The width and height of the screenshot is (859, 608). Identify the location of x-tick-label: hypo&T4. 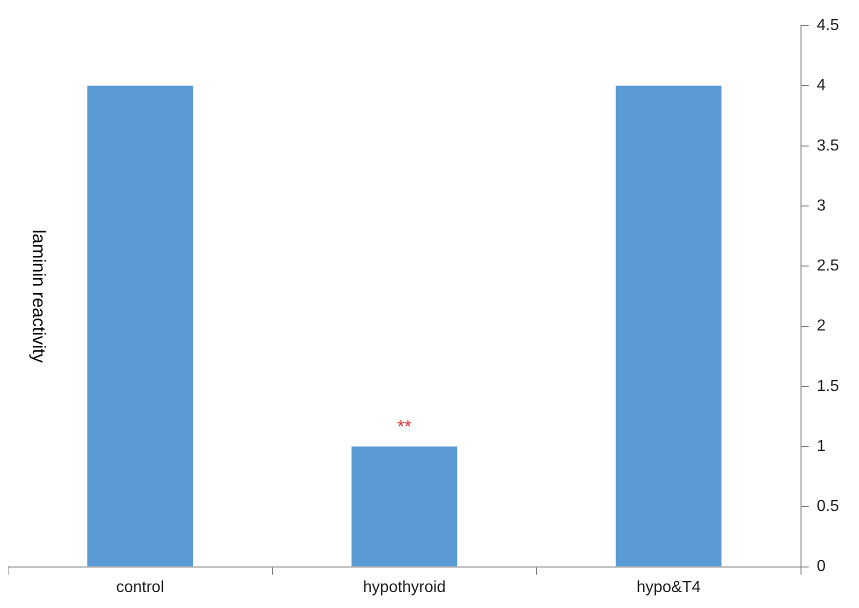
(668, 587).